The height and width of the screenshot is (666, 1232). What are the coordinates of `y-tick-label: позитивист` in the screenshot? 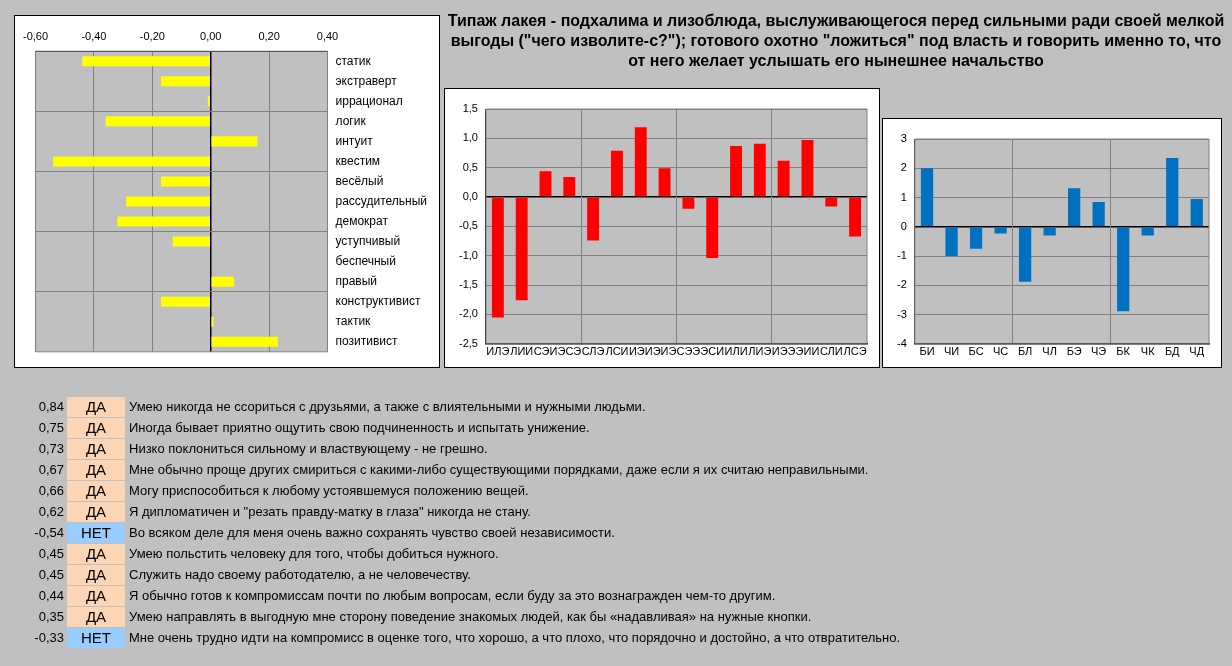 It's located at (367, 341).